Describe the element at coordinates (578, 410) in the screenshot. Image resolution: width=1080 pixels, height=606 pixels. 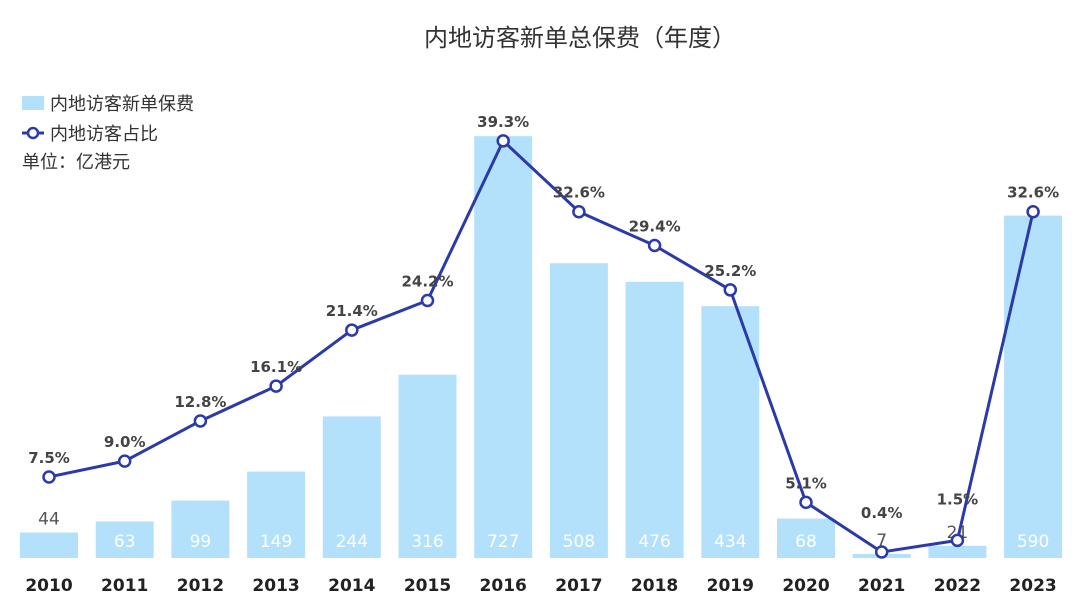
I see `bar-2017` at that location.